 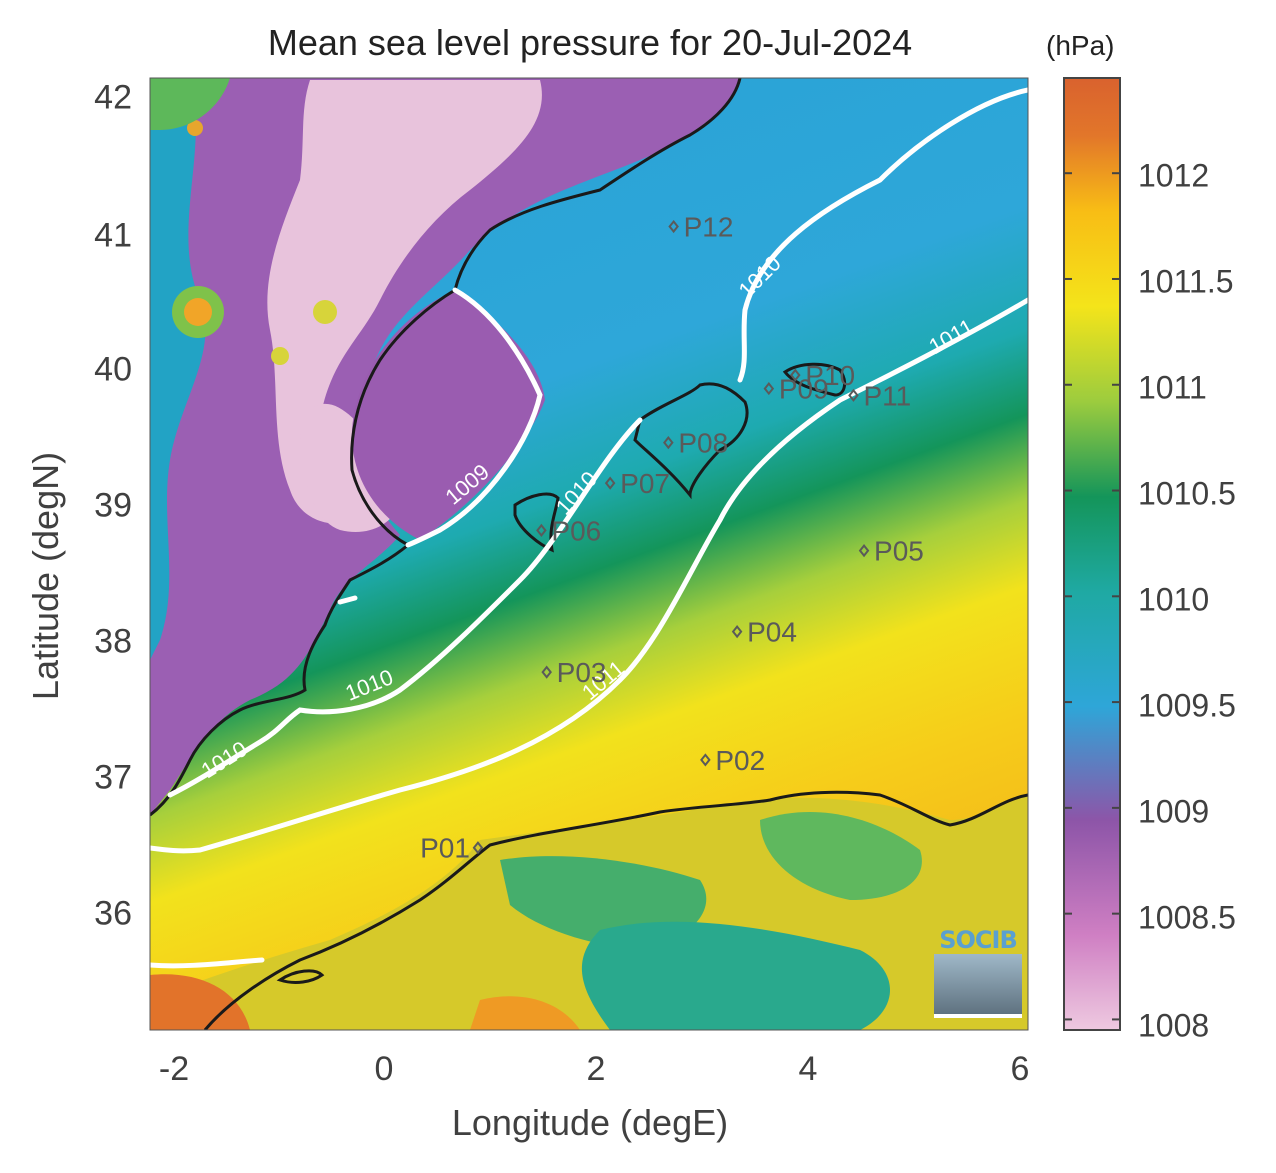 What do you see at coordinates (113, 235) in the screenshot?
I see `y-tick-label: 41` at bounding box center [113, 235].